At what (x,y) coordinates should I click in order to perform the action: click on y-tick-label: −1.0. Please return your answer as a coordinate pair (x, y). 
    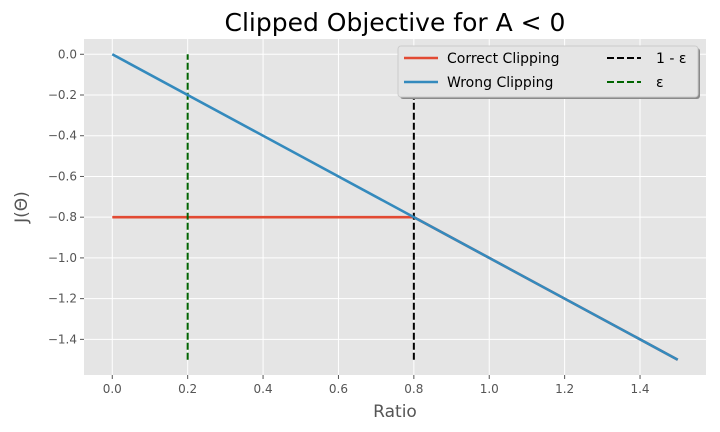
    Looking at the image, I should click on (62, 258).